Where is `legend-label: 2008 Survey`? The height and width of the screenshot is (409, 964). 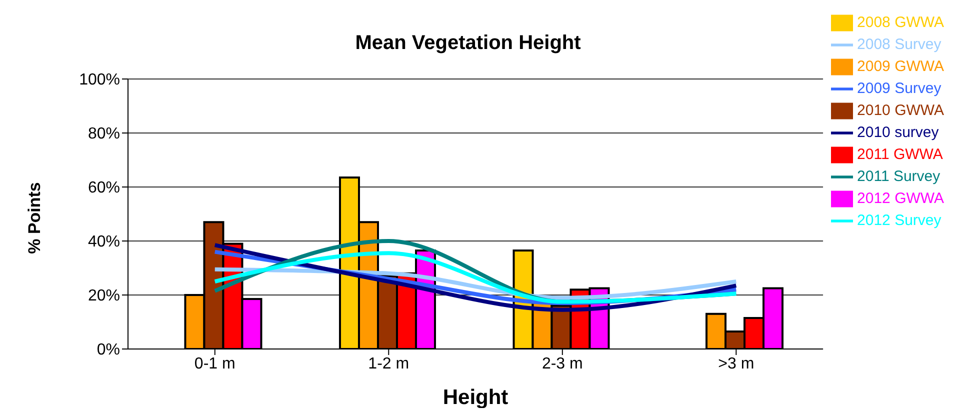
legend-label: 2008 Survey is located at coordinates (899, 44).